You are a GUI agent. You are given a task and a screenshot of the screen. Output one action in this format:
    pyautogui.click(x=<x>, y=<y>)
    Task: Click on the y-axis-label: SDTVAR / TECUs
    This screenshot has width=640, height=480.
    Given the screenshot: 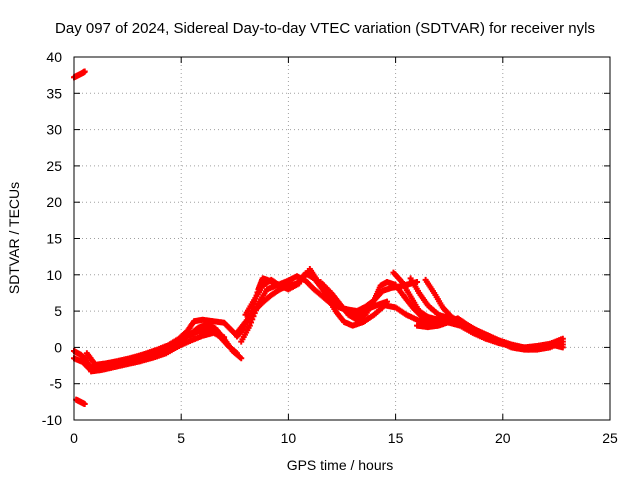 What is the action you would take?
    pyautogui.click(x=14, y=238)
    